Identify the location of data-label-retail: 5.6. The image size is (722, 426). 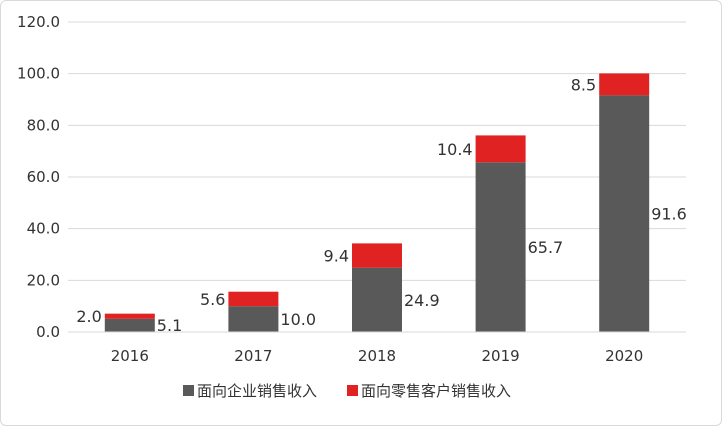
(212, 299).